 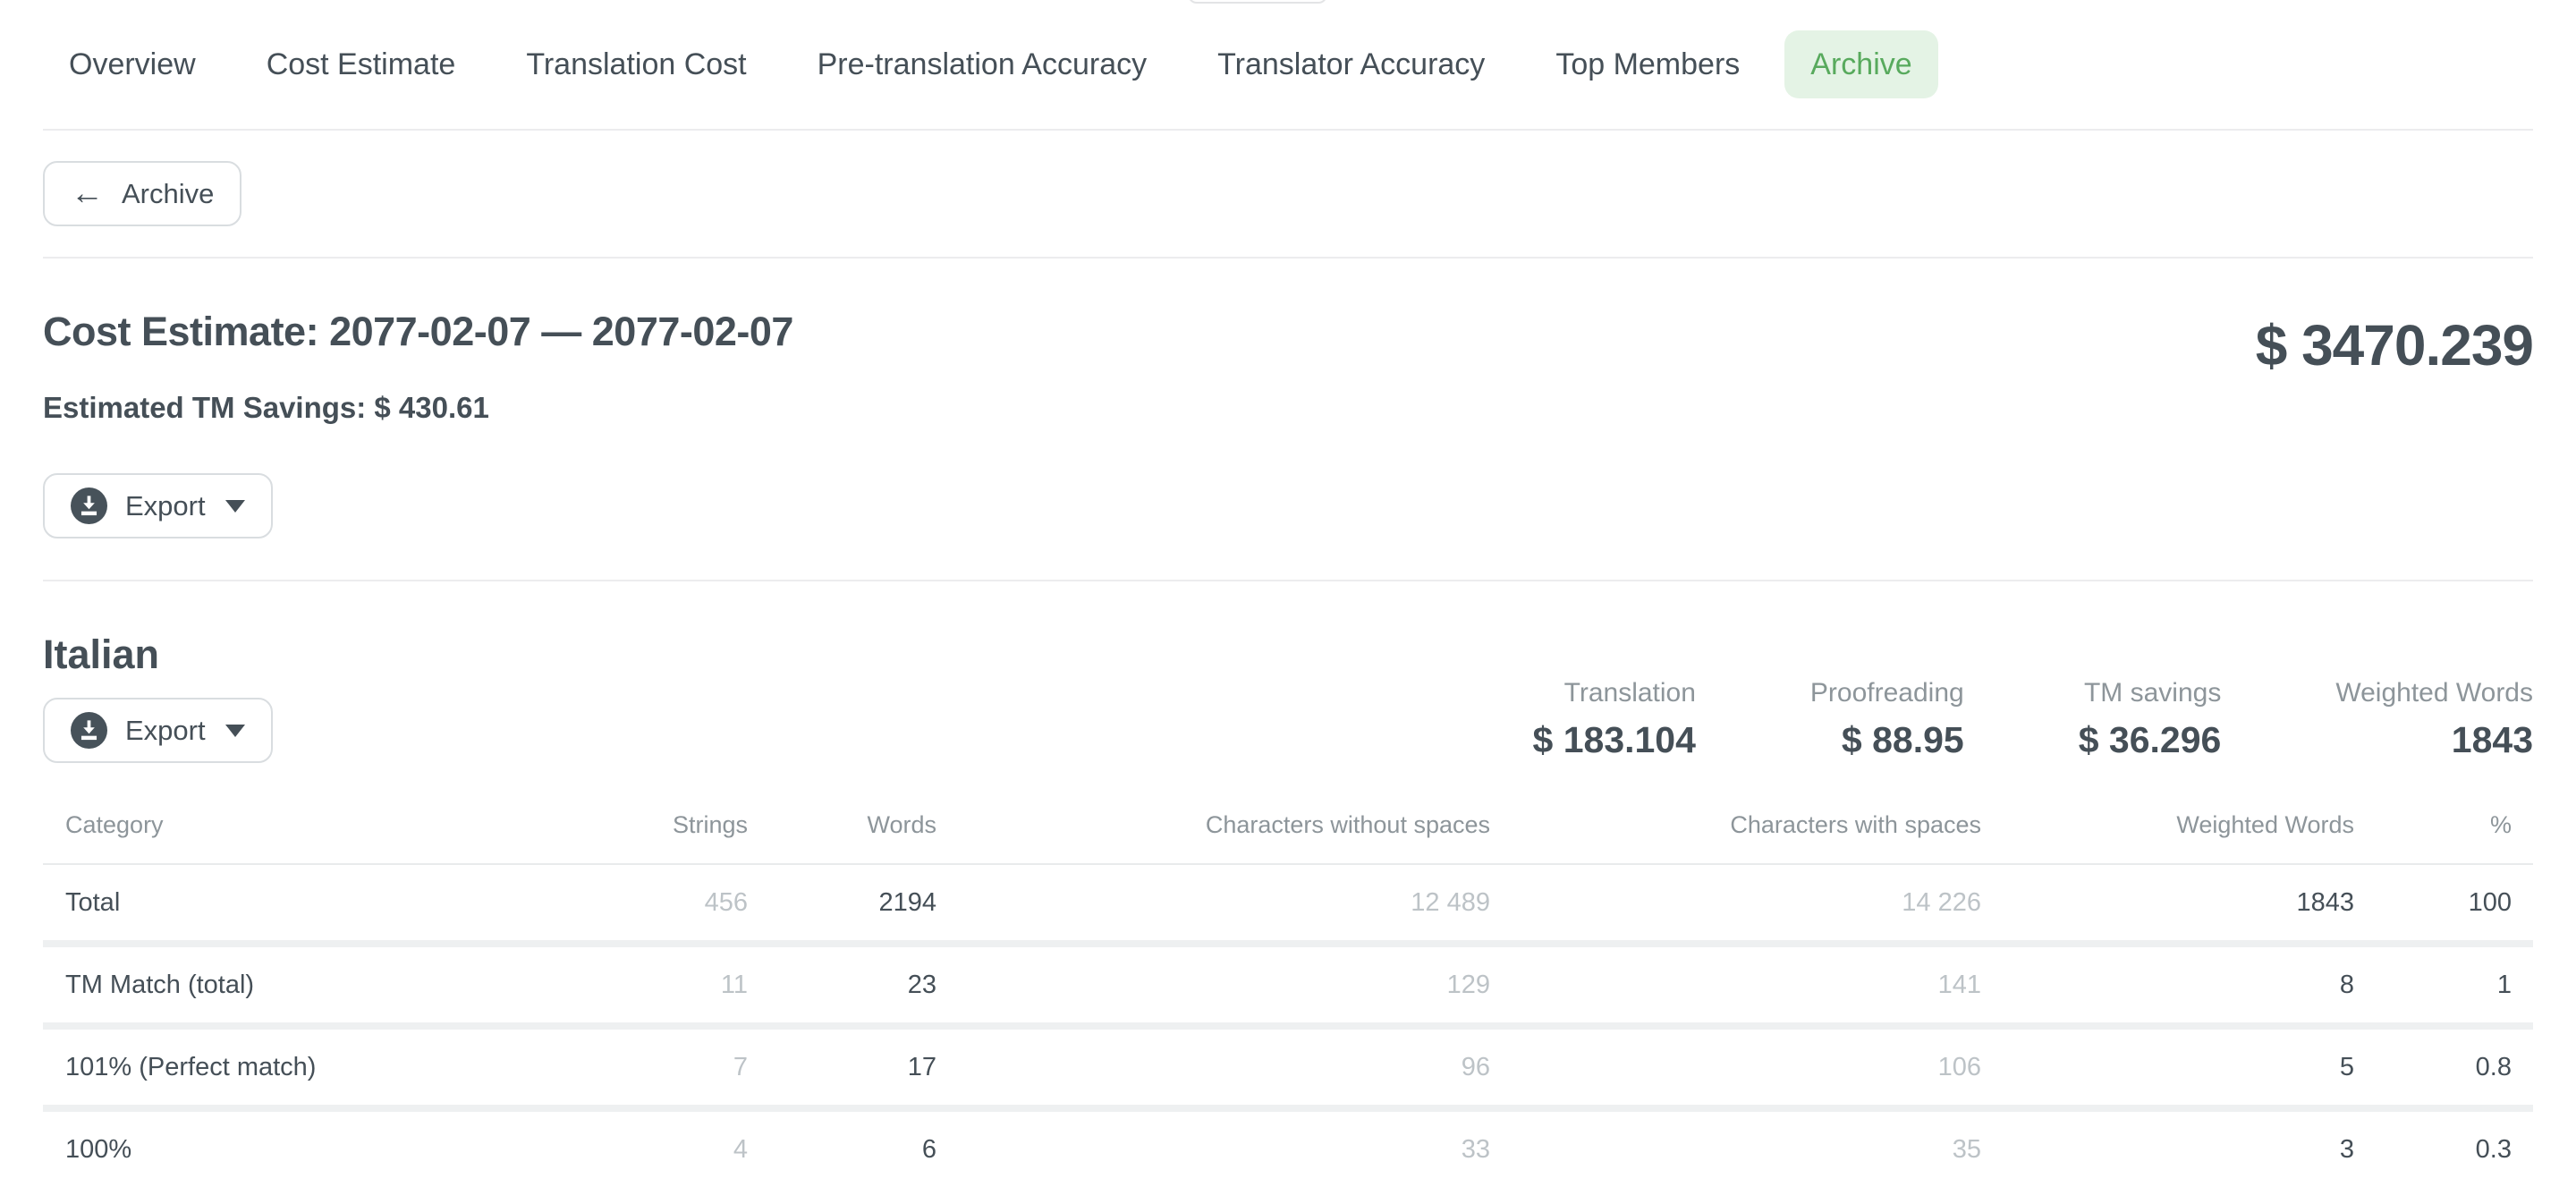 I want to click on row-percent: 0.8, so click(x=2493, y=1067).